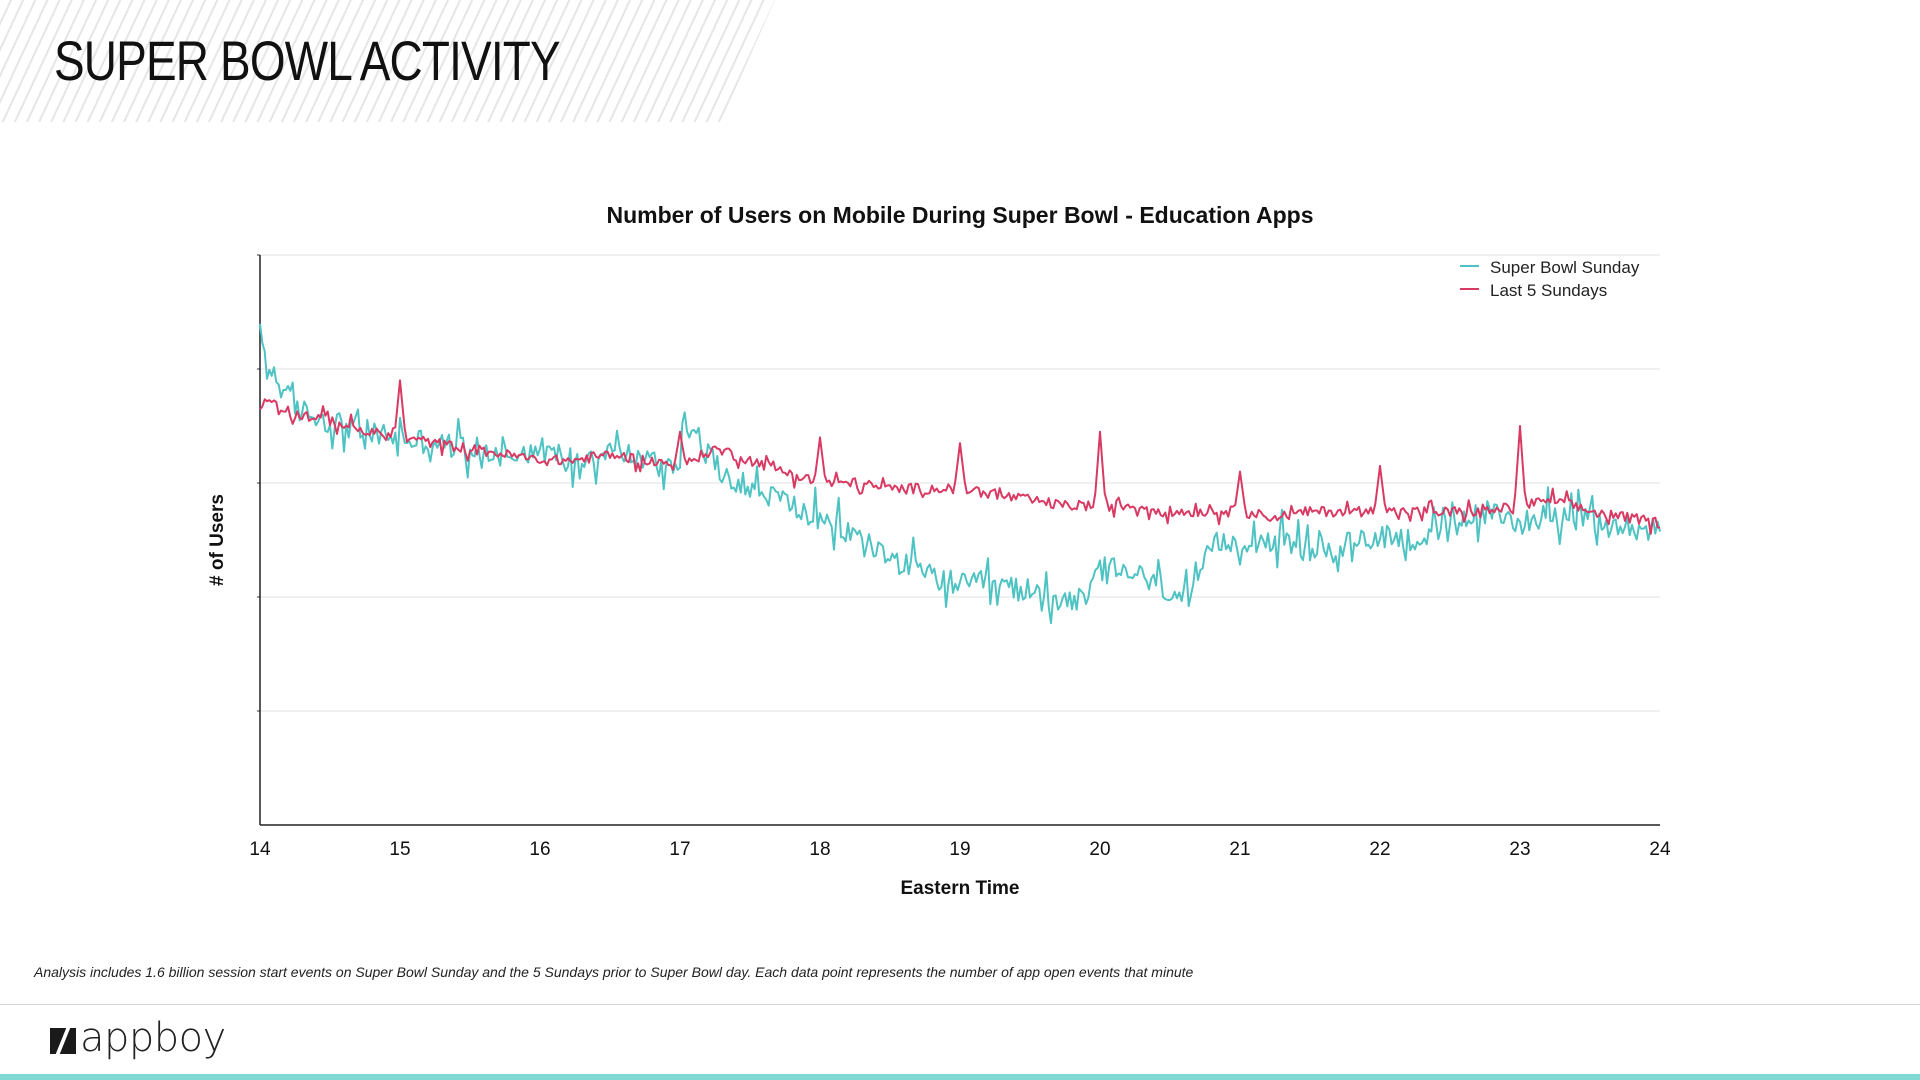 This screenshot has width=1920, height=1080. I want to click on legend: Super Bowl Sunday Last 5 Sundays, so click(1550, 279).